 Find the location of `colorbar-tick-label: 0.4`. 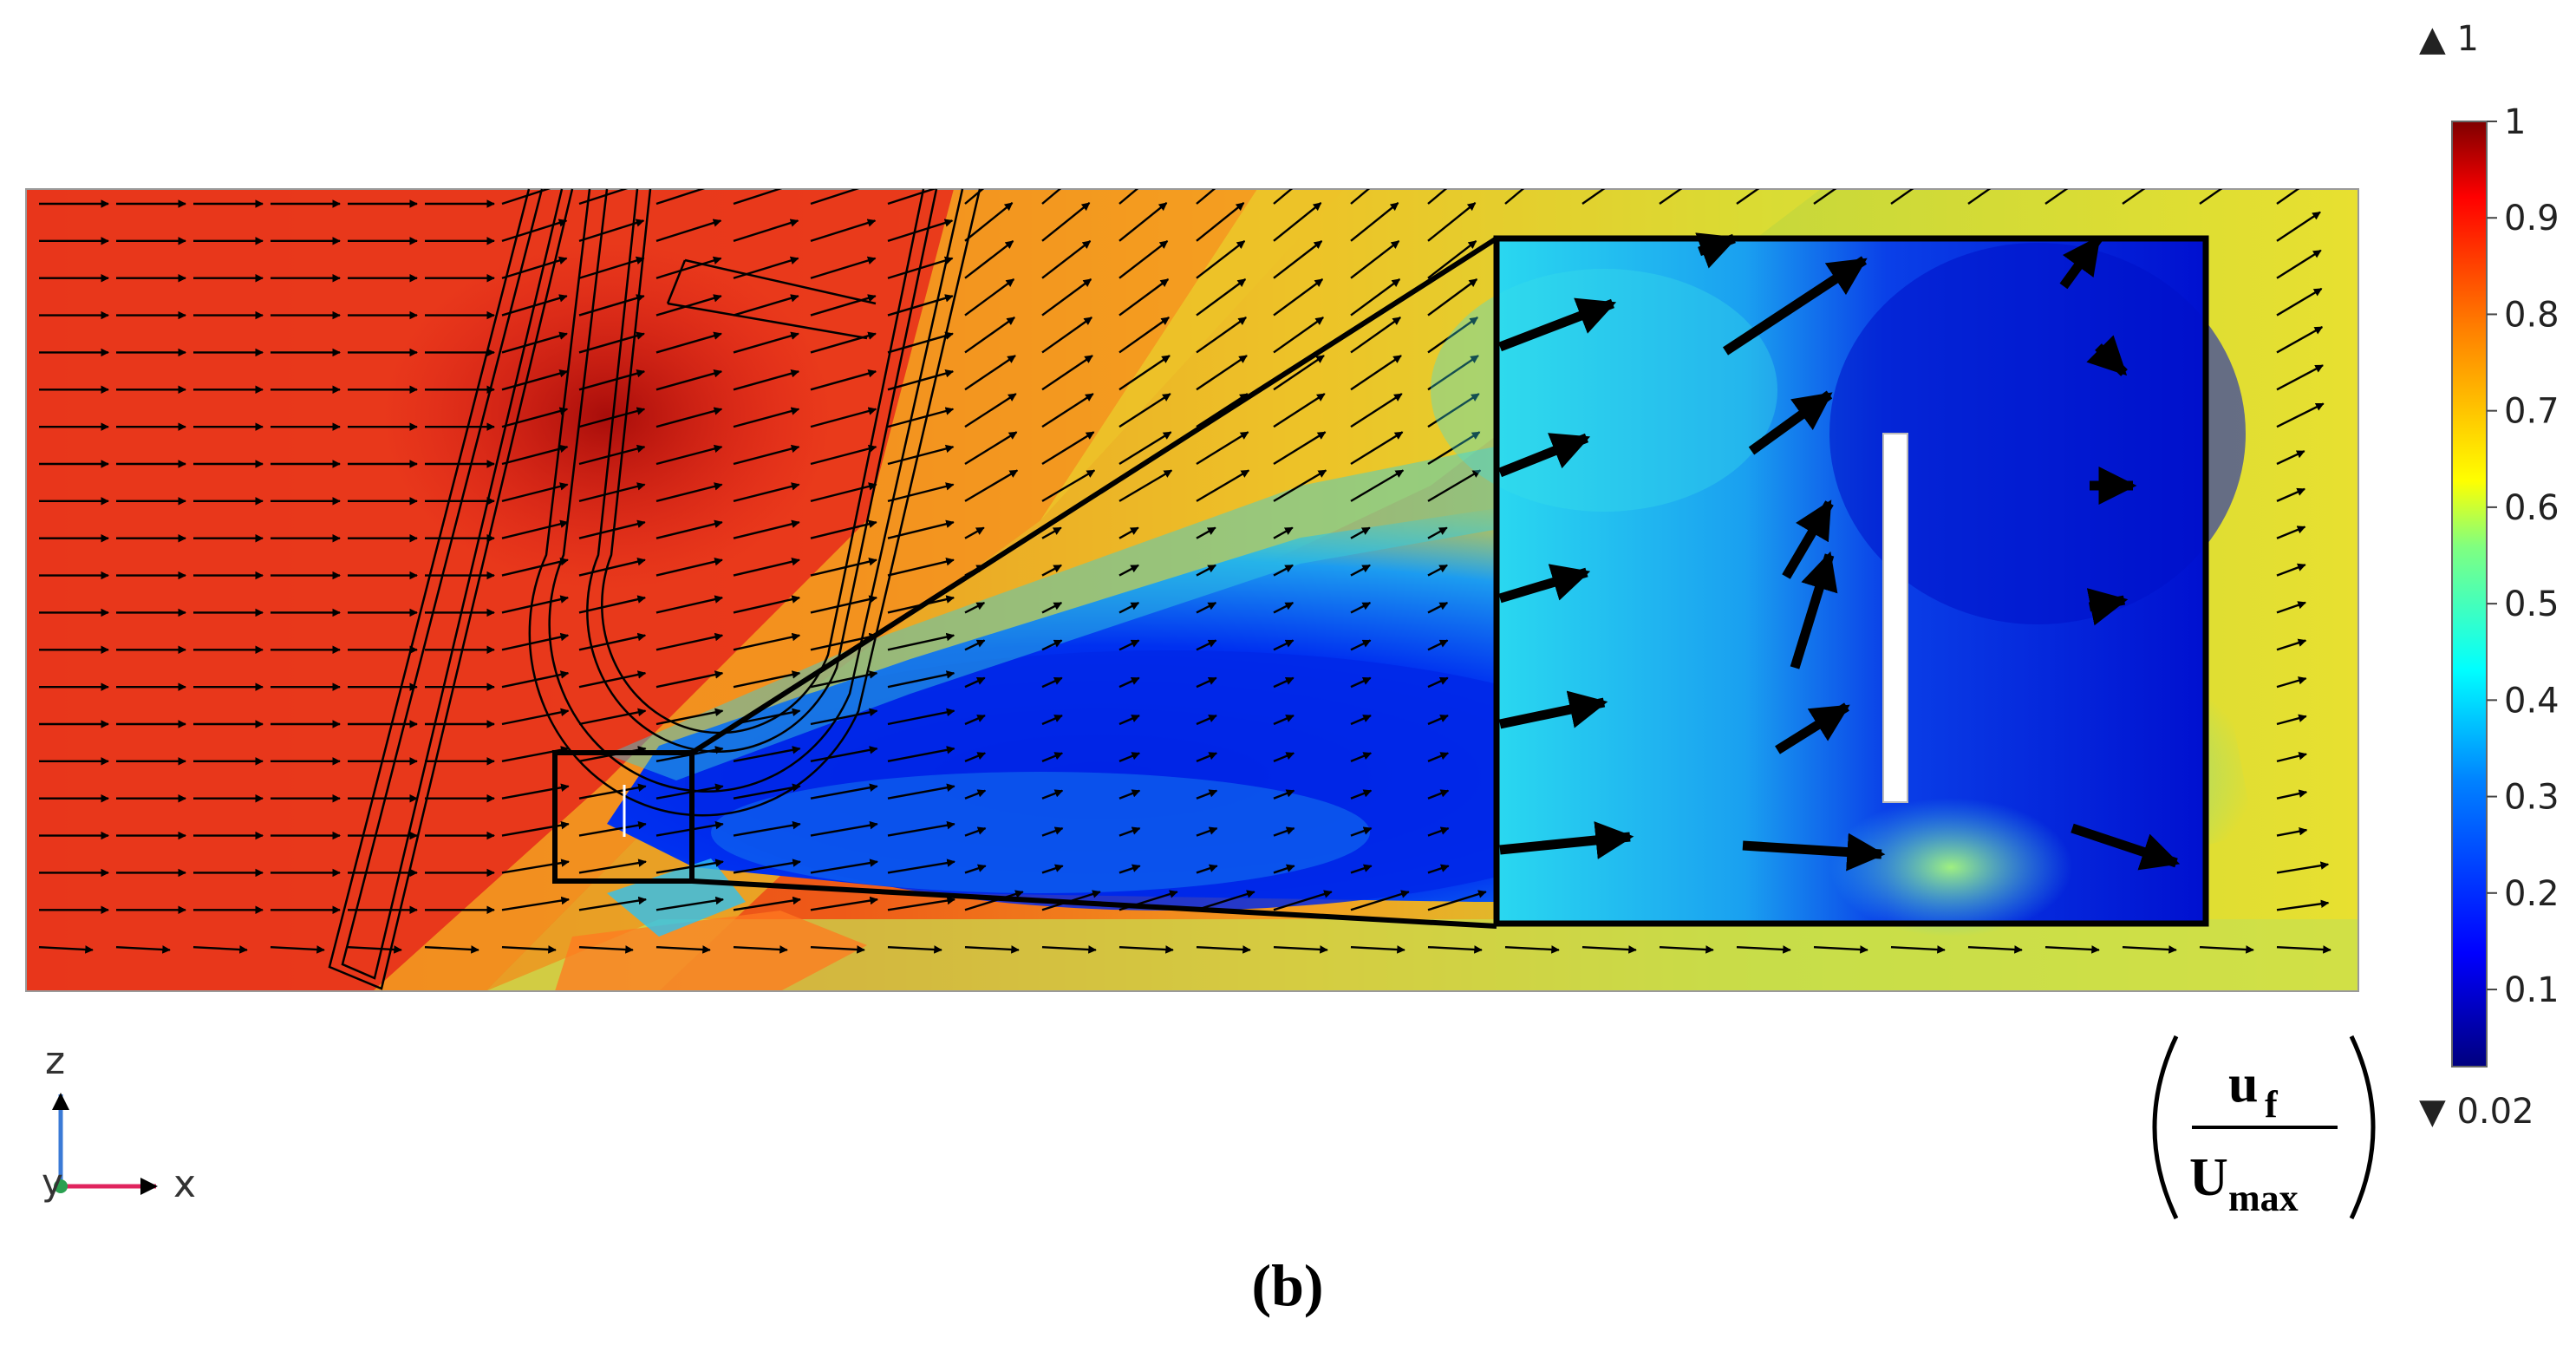

colorbar-tick-label: 0.4 is located at coordinates (2532, 701).